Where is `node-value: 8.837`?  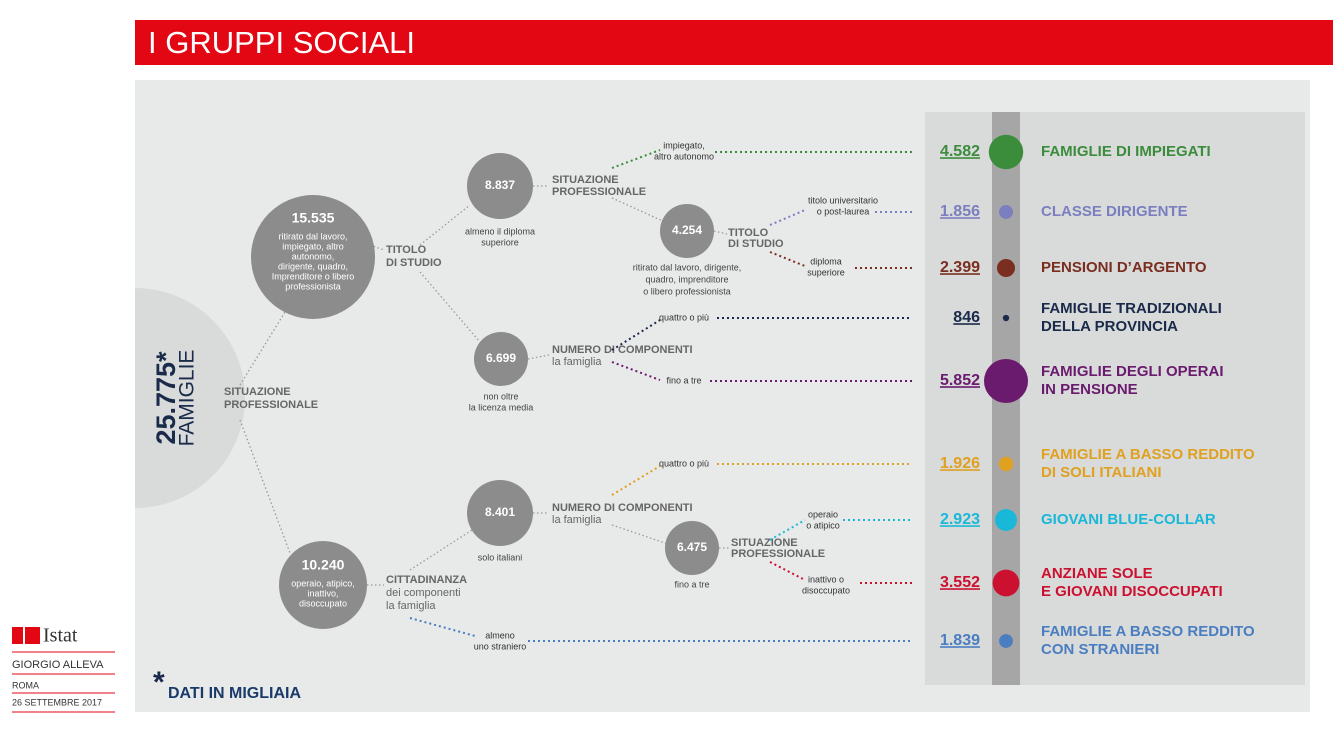 node-value: 8.837 is located at coordinates (500, 185).